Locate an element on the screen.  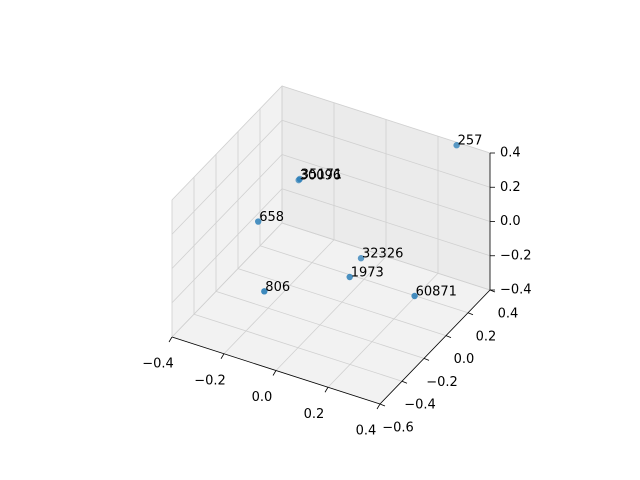
x-tick-label: 0.0 is located at coordinates (262, 397).